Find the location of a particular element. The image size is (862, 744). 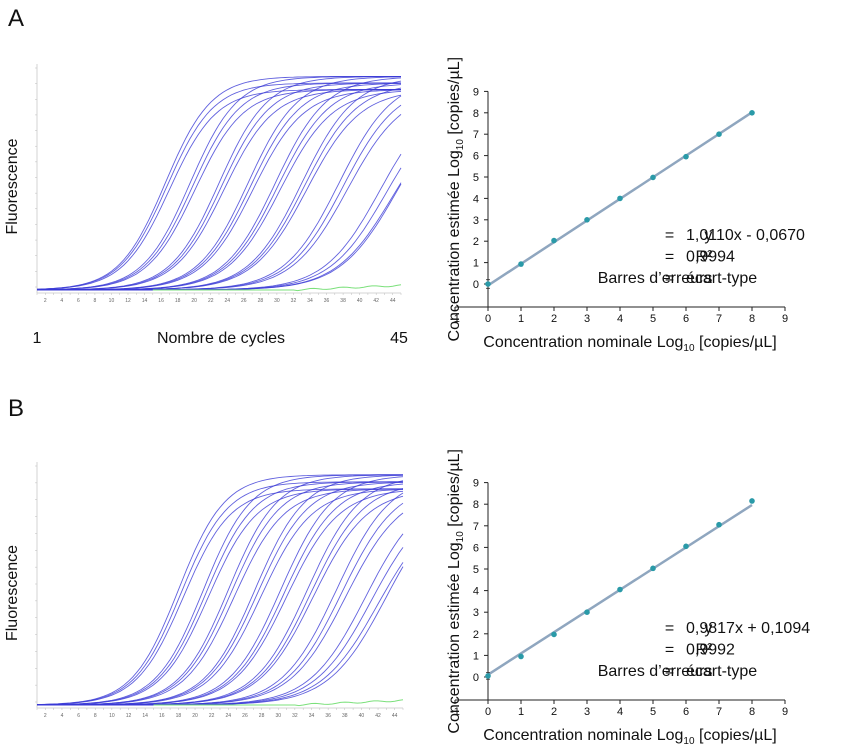

x-tick-label: 6 is located at coordinates (686, 712).